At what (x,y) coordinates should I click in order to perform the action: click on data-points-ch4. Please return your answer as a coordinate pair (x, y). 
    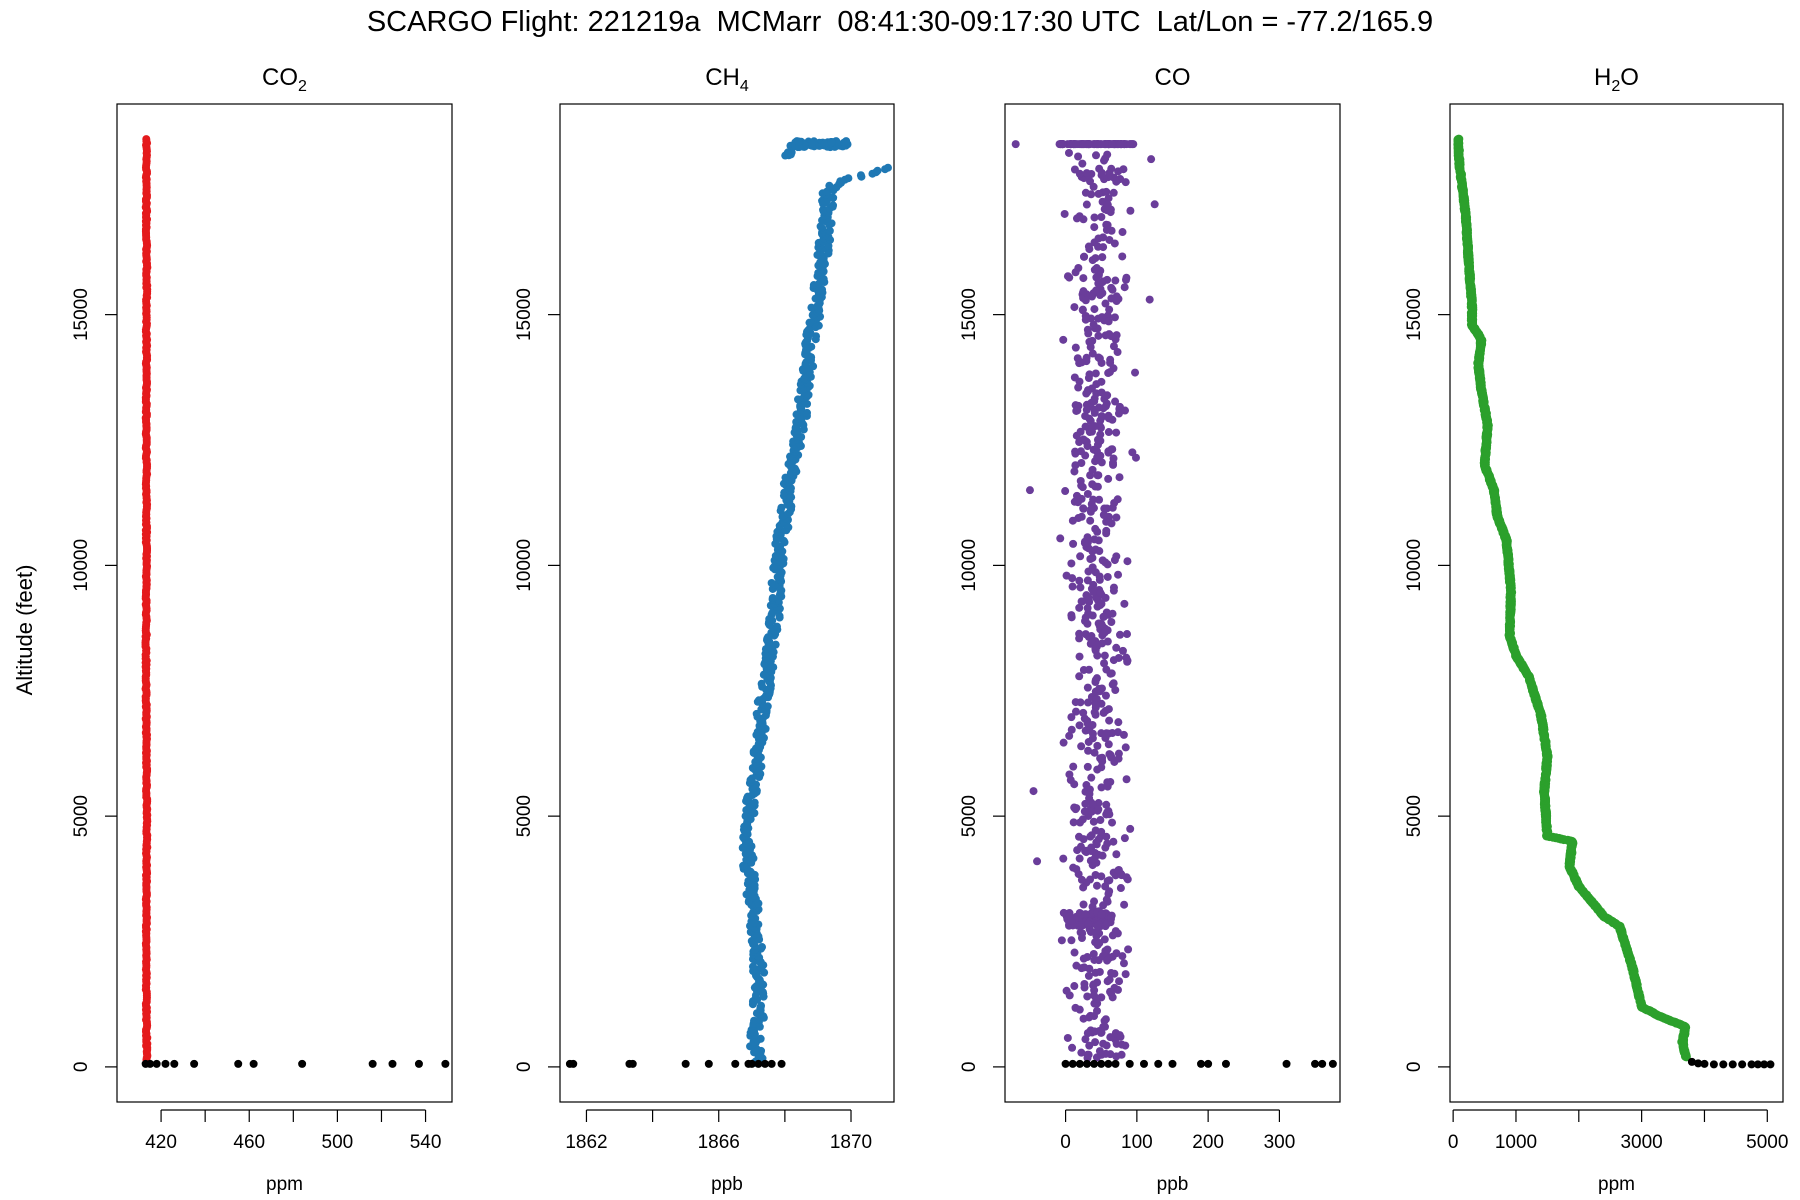
    Looking at the image, I should click on (728, 602).